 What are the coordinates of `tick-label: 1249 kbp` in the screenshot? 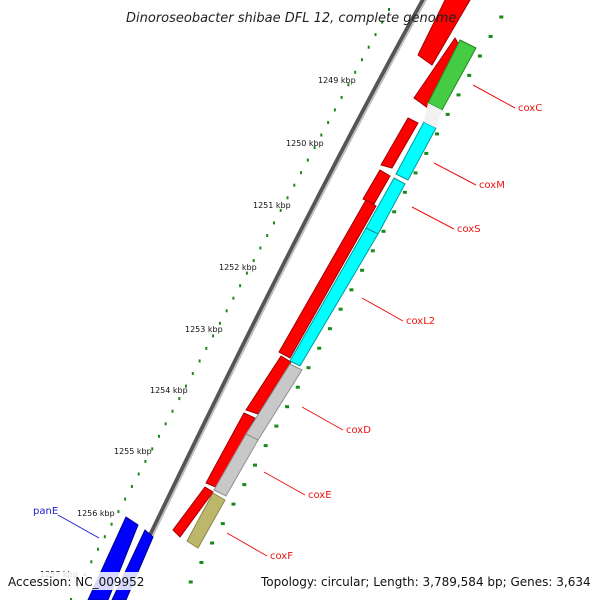 It's located at (337, 80).